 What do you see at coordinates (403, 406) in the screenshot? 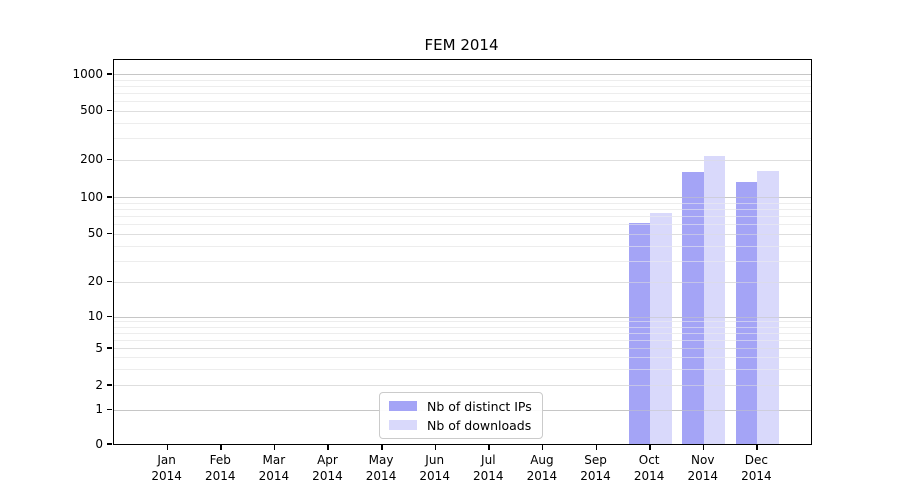
I see `legend-swatch-distinct-ips` at bounding box center [403, 406].